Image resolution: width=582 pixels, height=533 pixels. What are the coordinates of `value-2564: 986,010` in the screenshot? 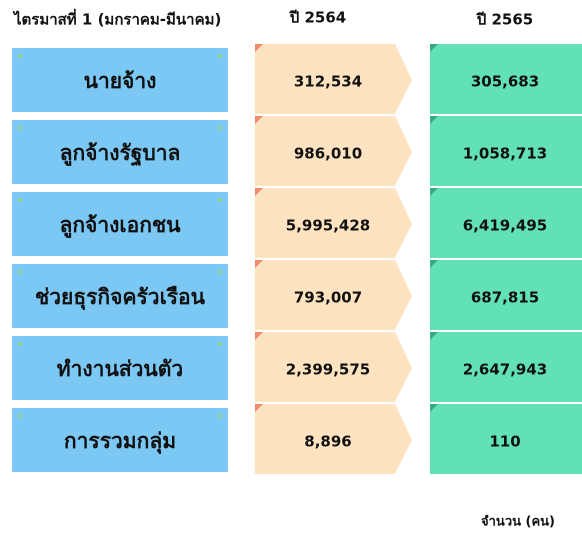 It's located at (328, 154).